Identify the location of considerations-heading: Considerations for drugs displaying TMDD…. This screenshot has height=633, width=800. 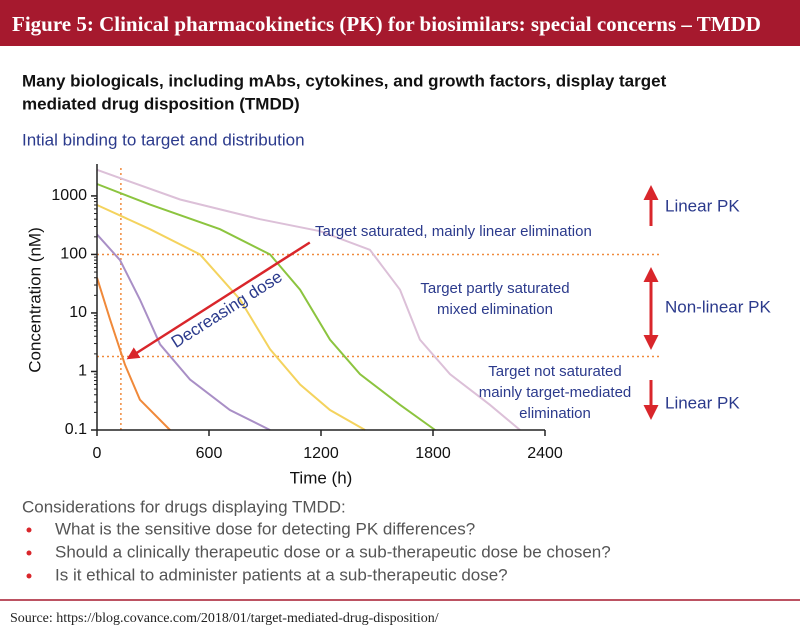
(184, 506).